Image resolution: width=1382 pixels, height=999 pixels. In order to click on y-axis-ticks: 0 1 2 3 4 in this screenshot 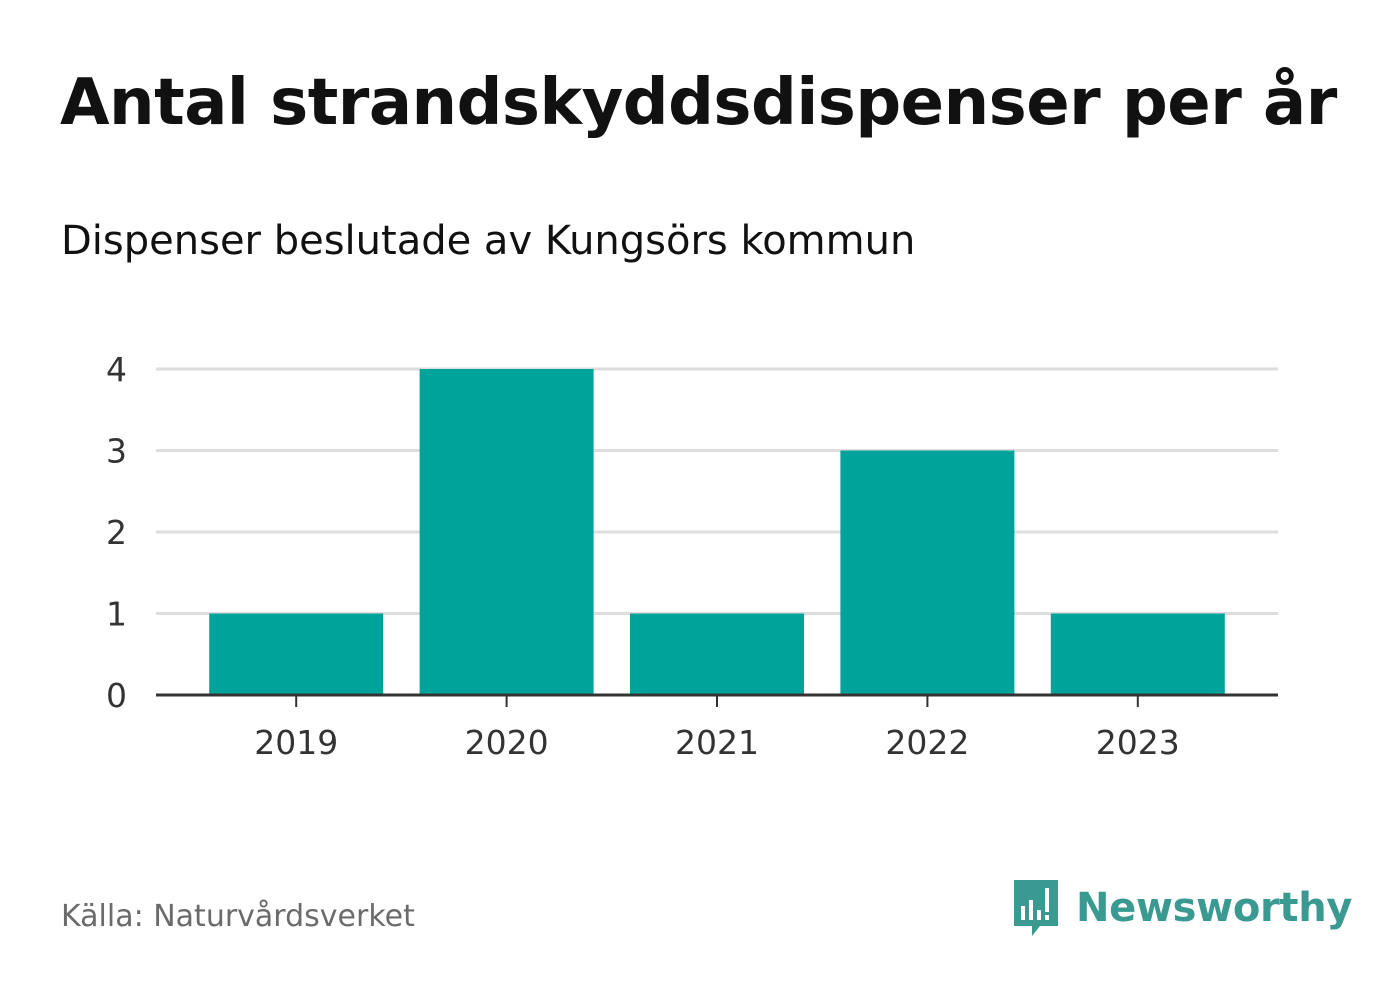, I will do `click(116, 532)`.